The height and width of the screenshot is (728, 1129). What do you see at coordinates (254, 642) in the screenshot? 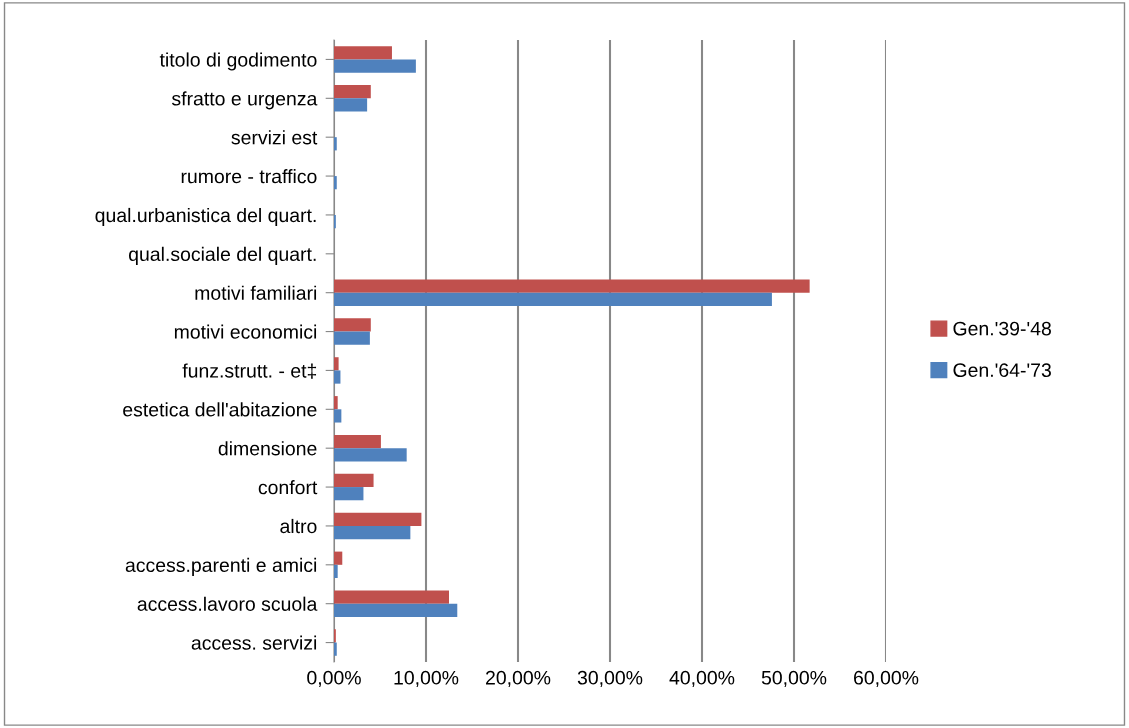
I see `y-tick-label: access. servizi` at bounding box center [254, 642].